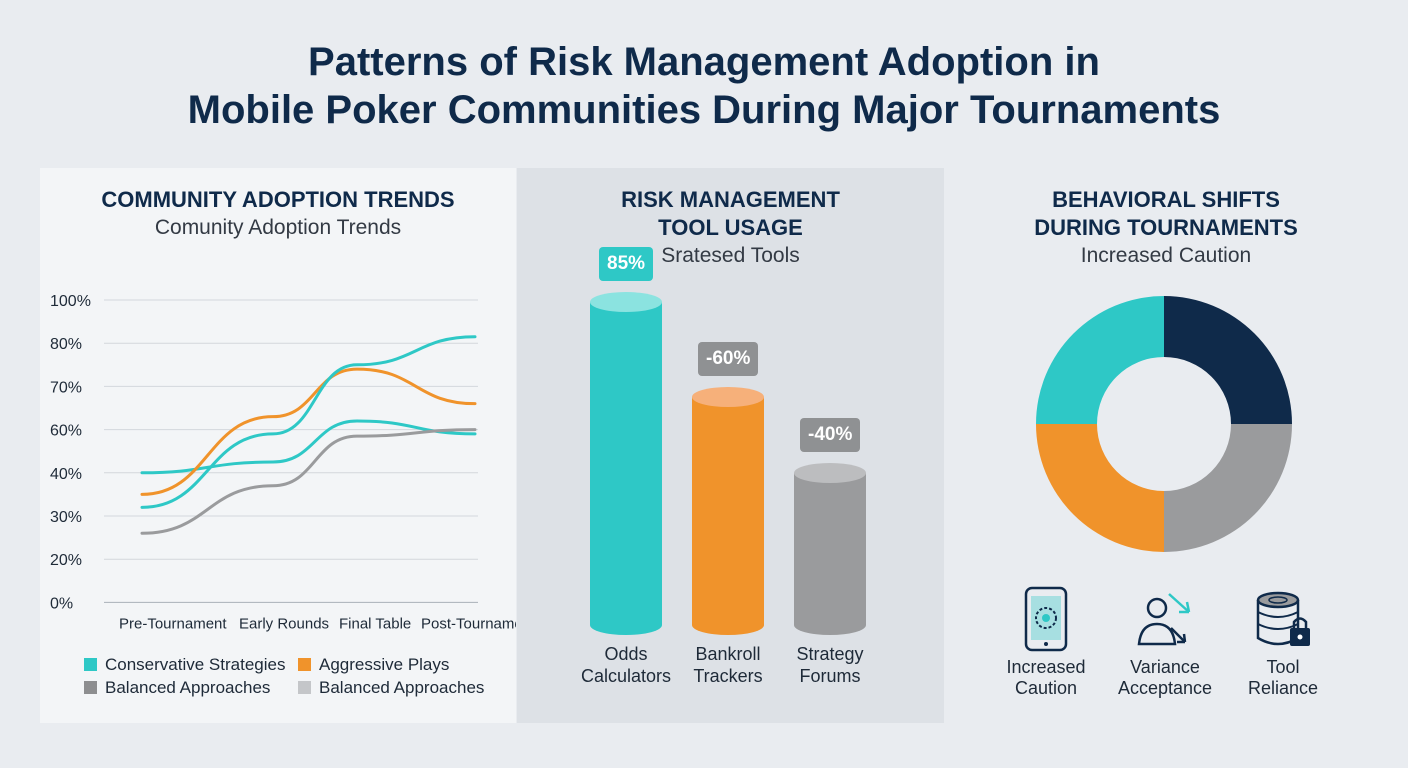  I want to click on x-tick-label: Early Rounds, so click(284, 623).